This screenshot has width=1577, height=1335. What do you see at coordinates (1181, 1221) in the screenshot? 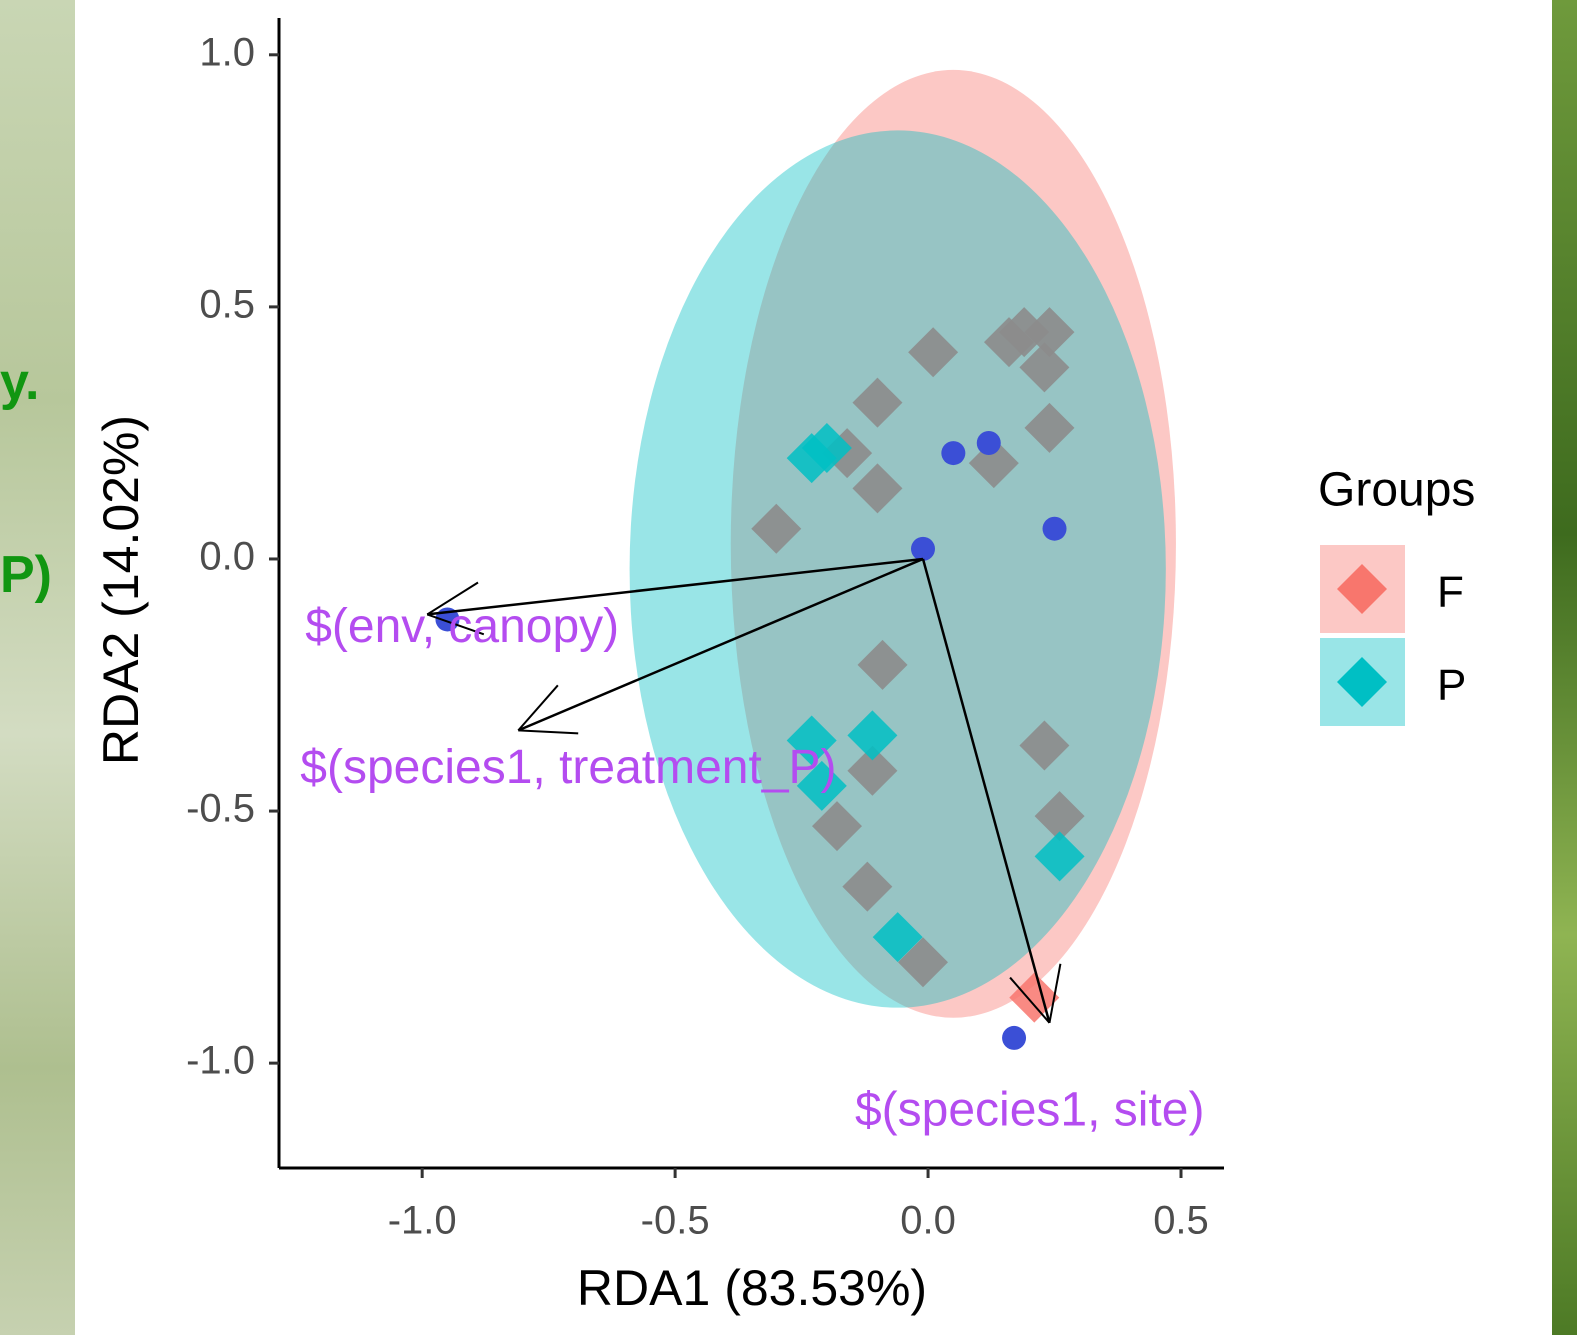
I see `x-tick-label: 0.5` at bounding box center [1181, 1221].